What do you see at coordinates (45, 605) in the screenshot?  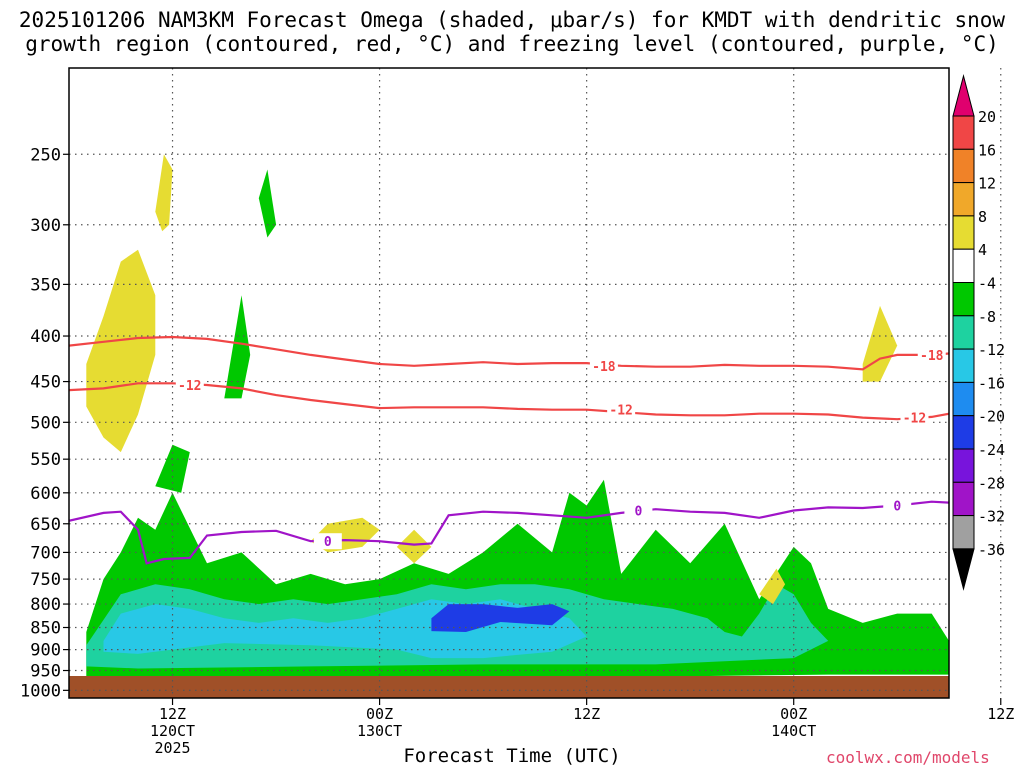 I see `y-tick-label-800: 800` at bounding box center [45, 605].